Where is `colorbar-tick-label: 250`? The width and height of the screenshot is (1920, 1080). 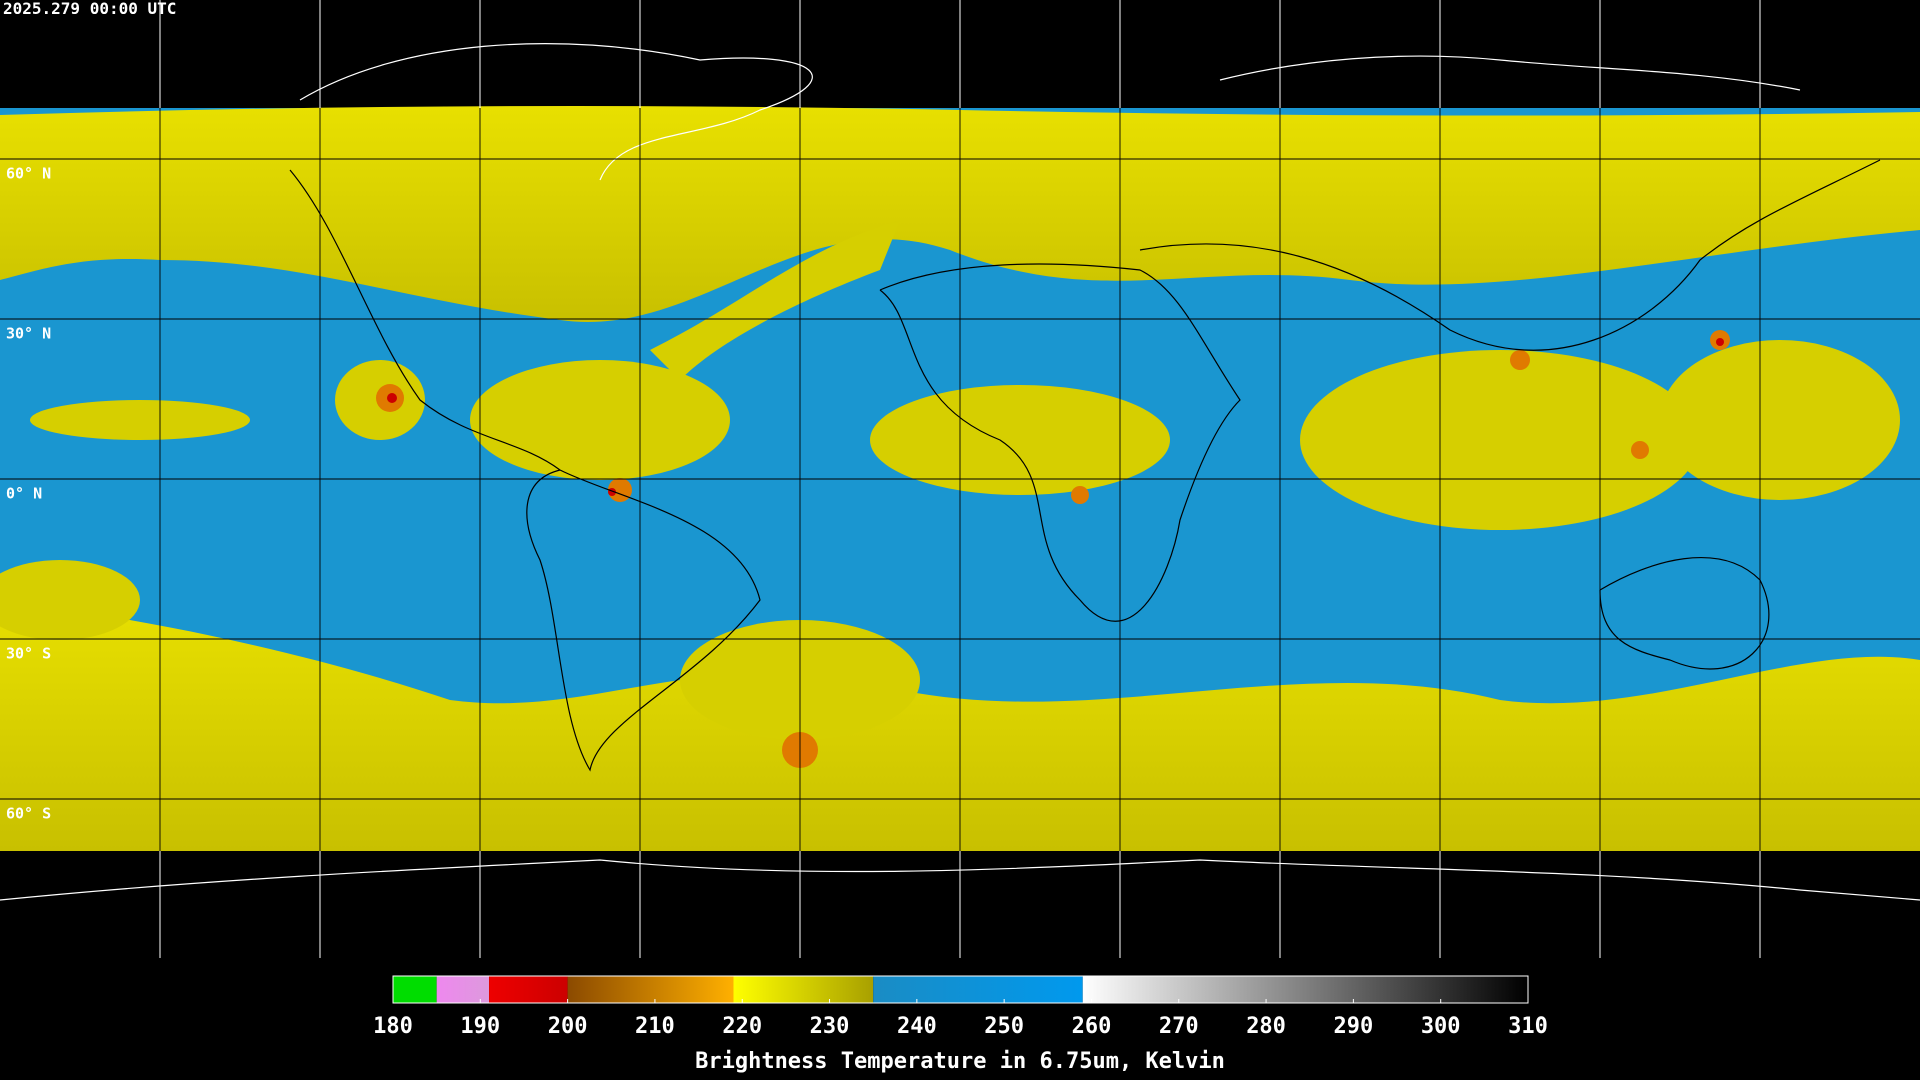 colorbar-tick-label: 250 is located at coordinates (1004, 1026).